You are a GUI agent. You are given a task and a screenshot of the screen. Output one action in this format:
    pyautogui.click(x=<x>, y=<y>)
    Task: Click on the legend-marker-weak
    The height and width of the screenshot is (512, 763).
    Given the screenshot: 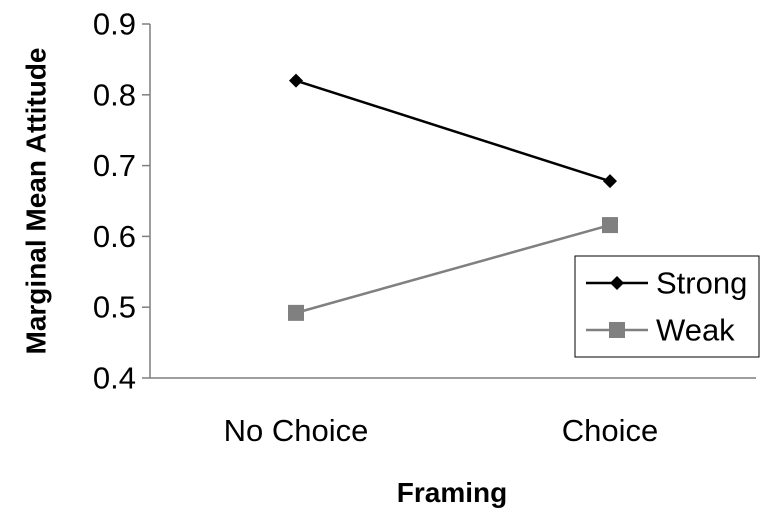 What is the action you would take?
    pyautogui.click(x=617, y=330)
    